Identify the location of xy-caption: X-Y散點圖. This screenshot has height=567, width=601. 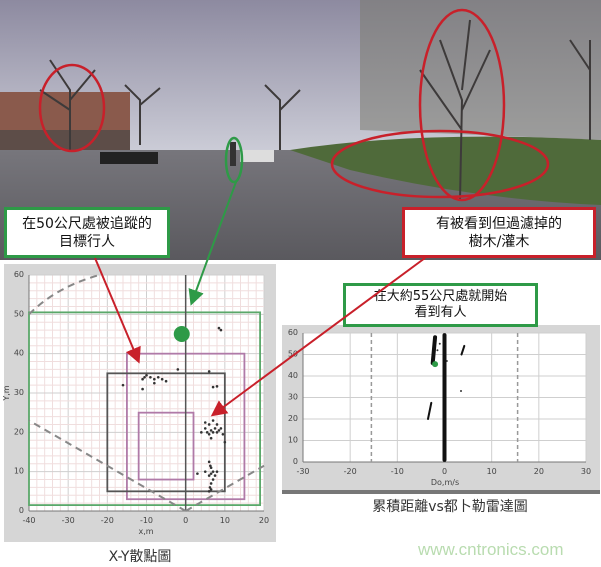
(140, 557).